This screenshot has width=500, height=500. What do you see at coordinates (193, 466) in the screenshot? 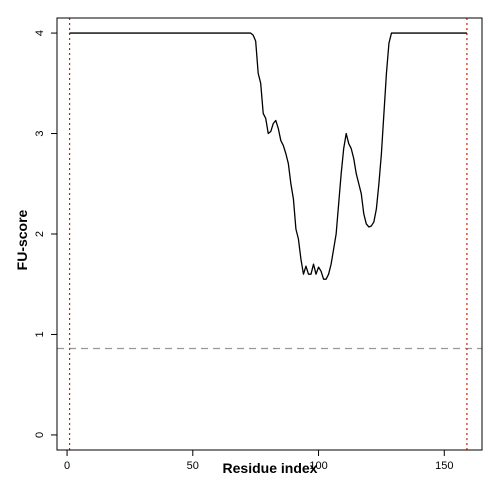
I see `x-tick-label-50: 50` at bounding box center [193, 466].